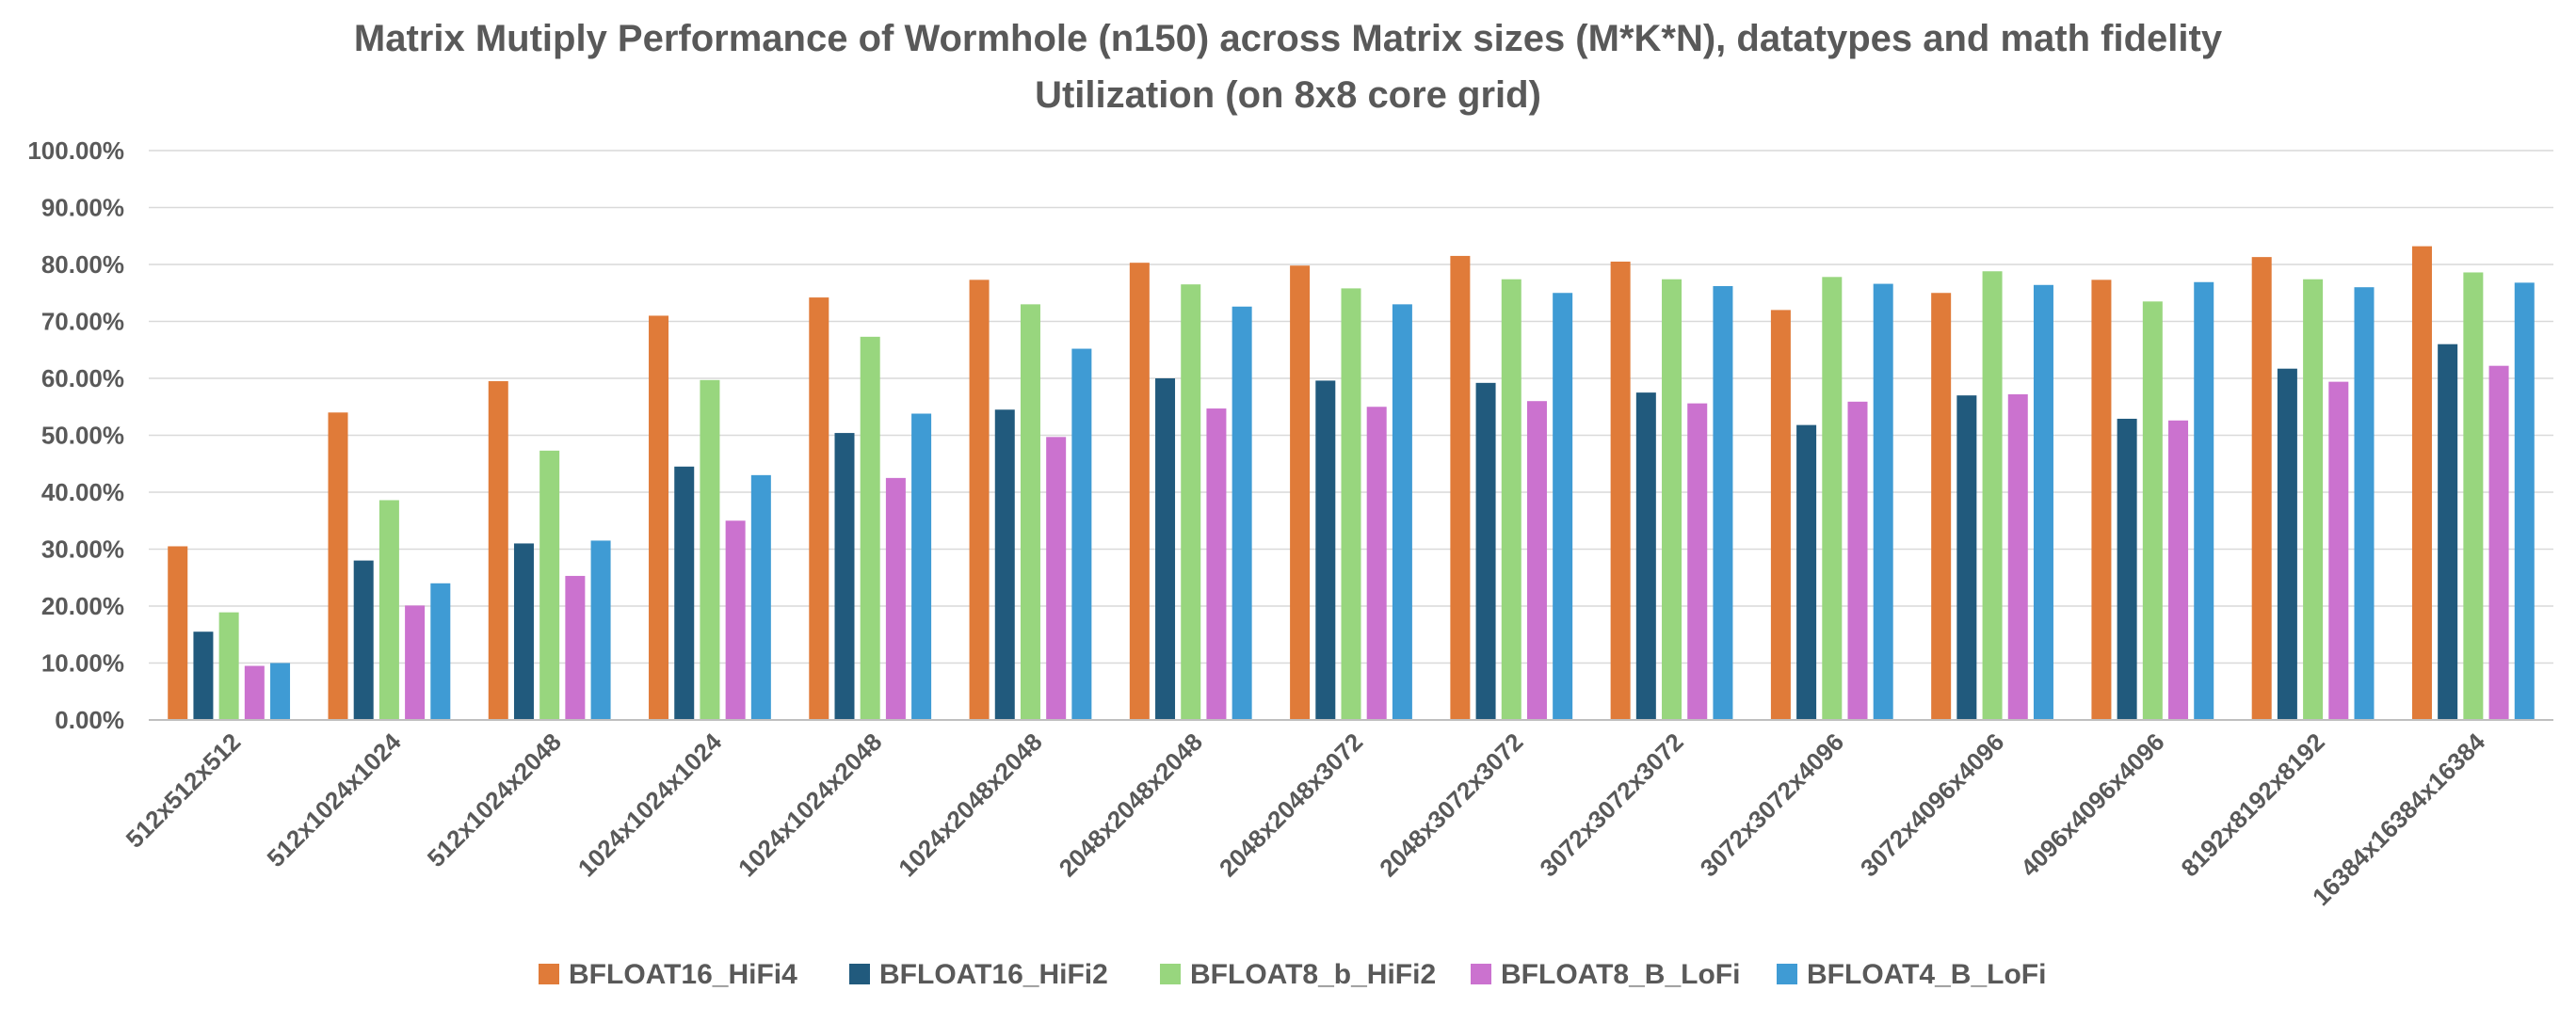 The width and height of the screenshot is (2576, 1023). What do you see at coordinates (82, 663) in the screenshot?
I see `y-tick-label: 10.00%` at bounding box center [82, 663].